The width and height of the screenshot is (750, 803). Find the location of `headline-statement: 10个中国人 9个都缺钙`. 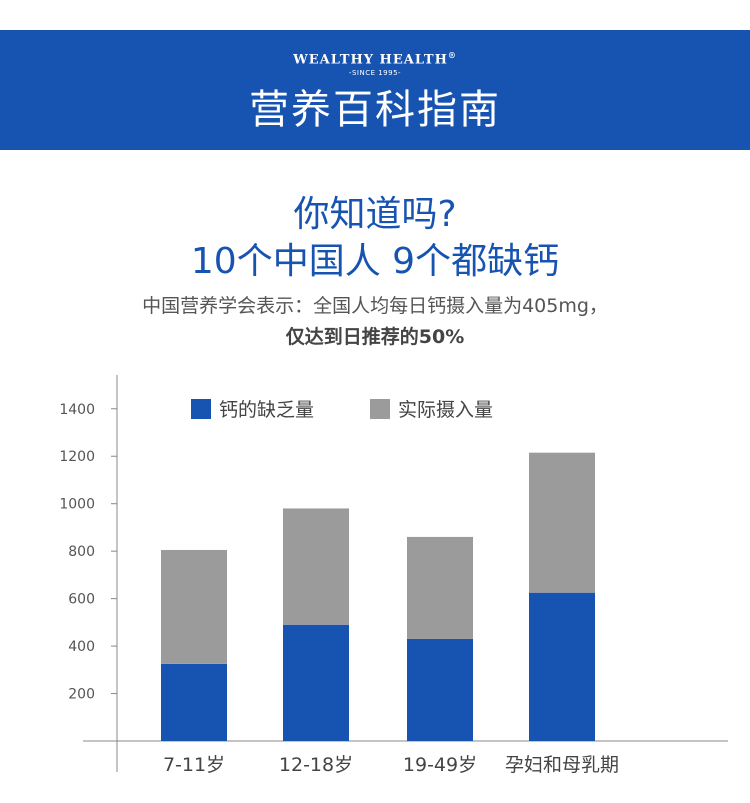

headline-statement: 10个中国人 9个都缺钙 is located at coordinates (375, 261).